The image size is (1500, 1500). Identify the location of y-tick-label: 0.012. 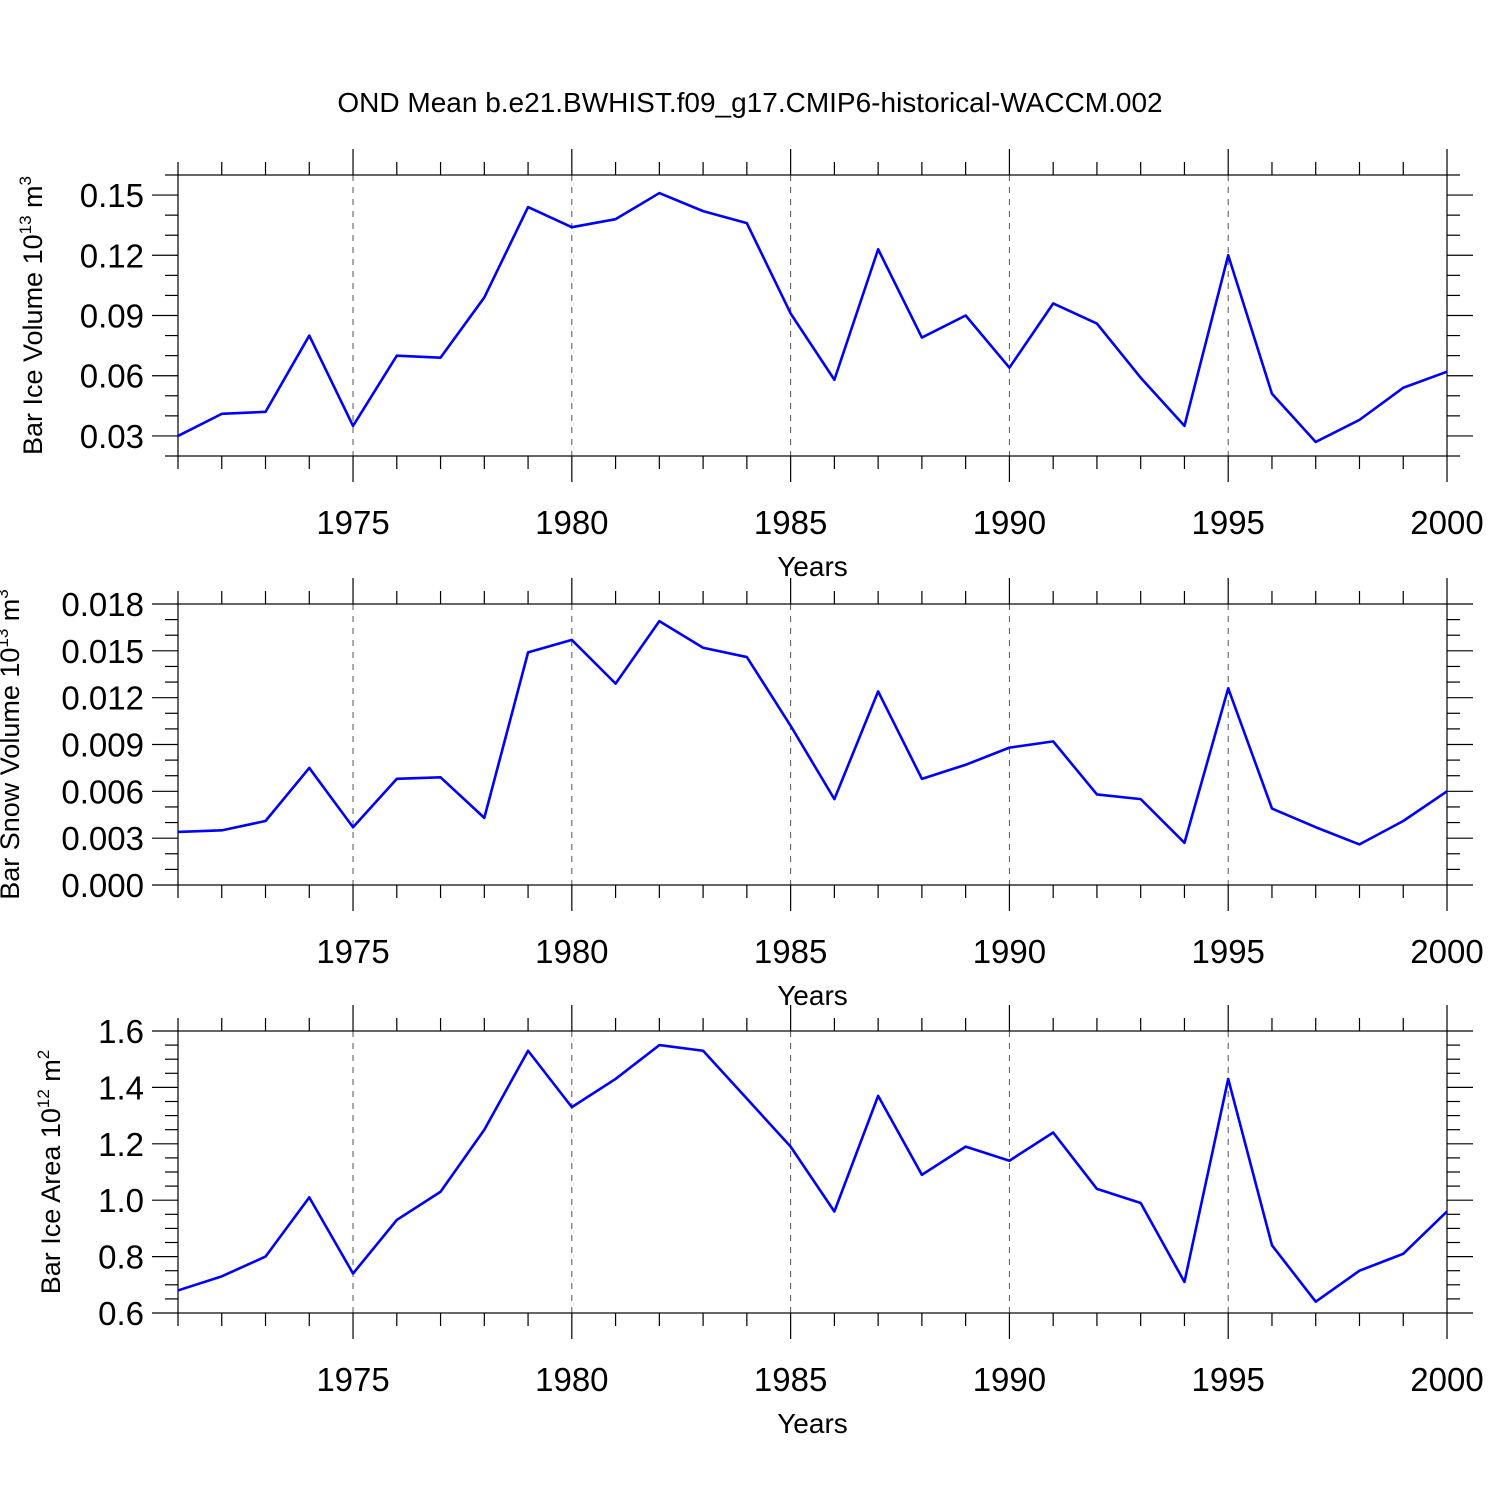
(102, 698).